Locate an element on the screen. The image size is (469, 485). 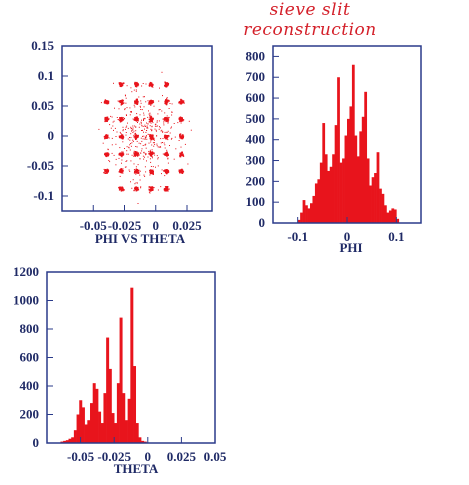
scatter-y-tick-label: 0.1 is located at coordinates (46, 75).